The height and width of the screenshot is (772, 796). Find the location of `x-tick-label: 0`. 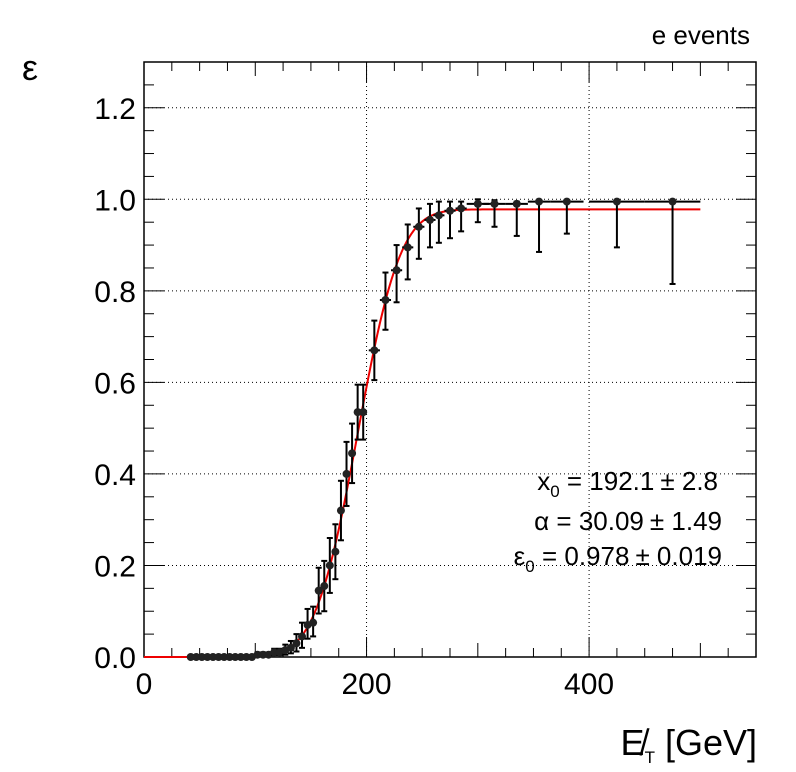

x-tick-label: 0 is located at coordinates (144, 684).